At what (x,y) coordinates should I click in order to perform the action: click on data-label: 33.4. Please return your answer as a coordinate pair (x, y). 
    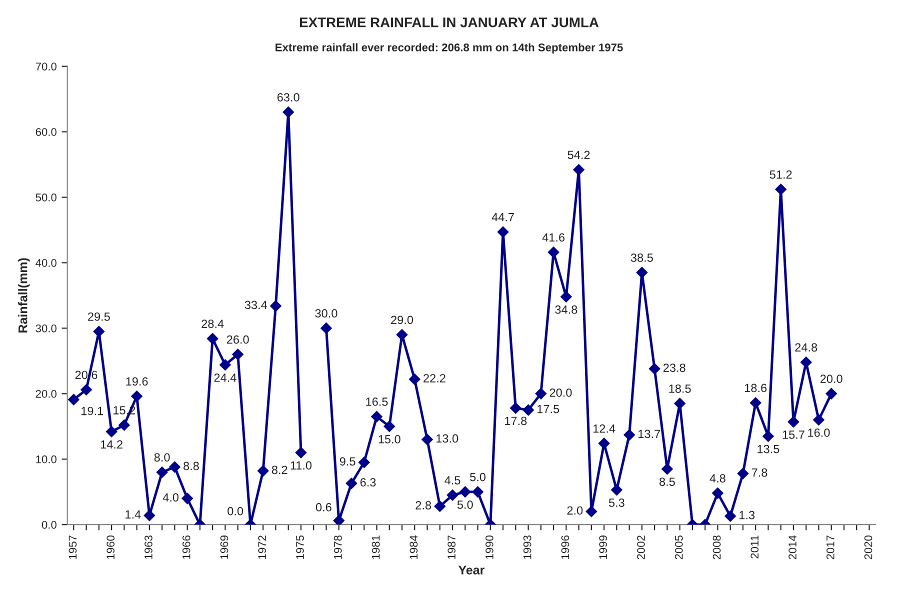
    Looking at the image, I should click on (256, 305).